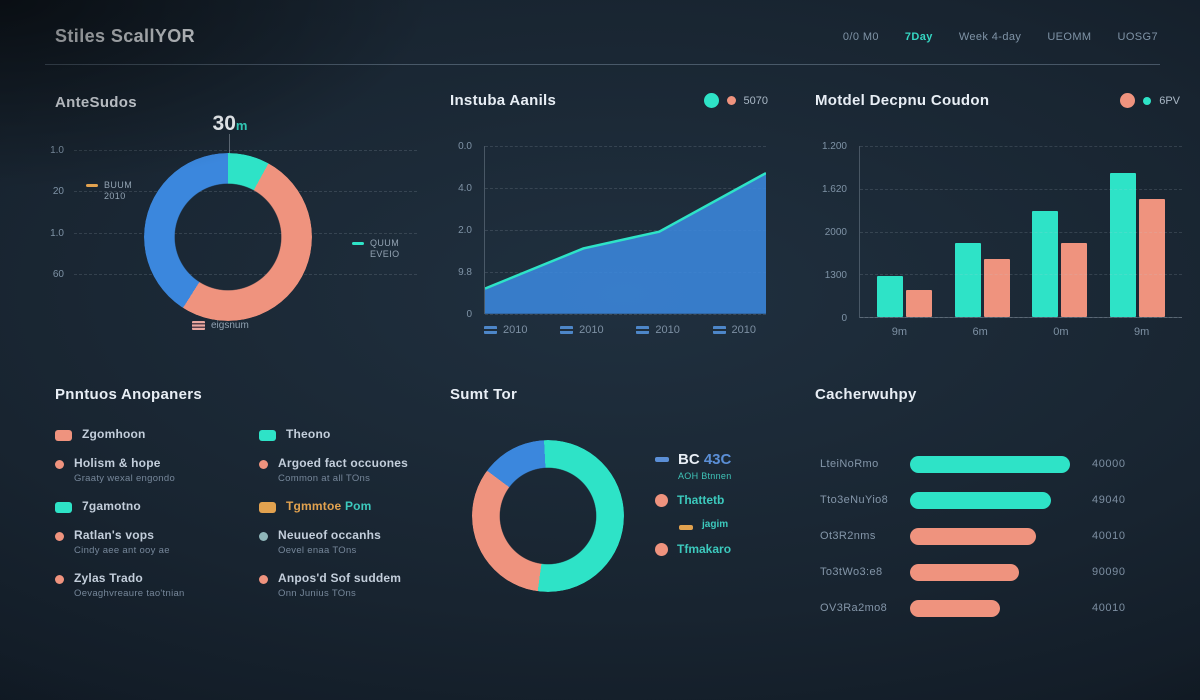  What do you see at coordinates (1069, 36) in the screenshot?
I see `nav-item: UEOMM` at bounding box center [1069, 36].